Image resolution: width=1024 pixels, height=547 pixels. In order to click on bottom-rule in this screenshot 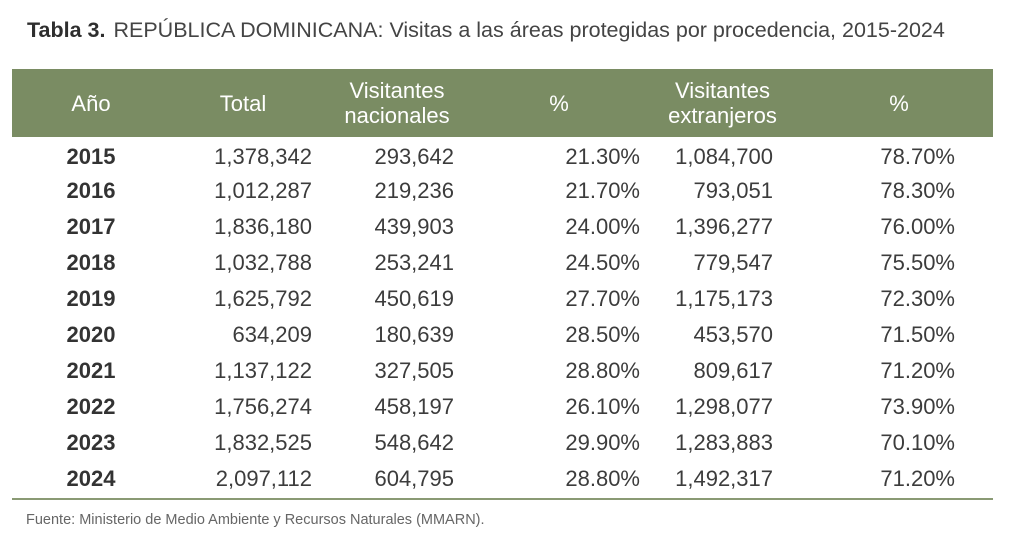, I will do `click(502, 499)`.